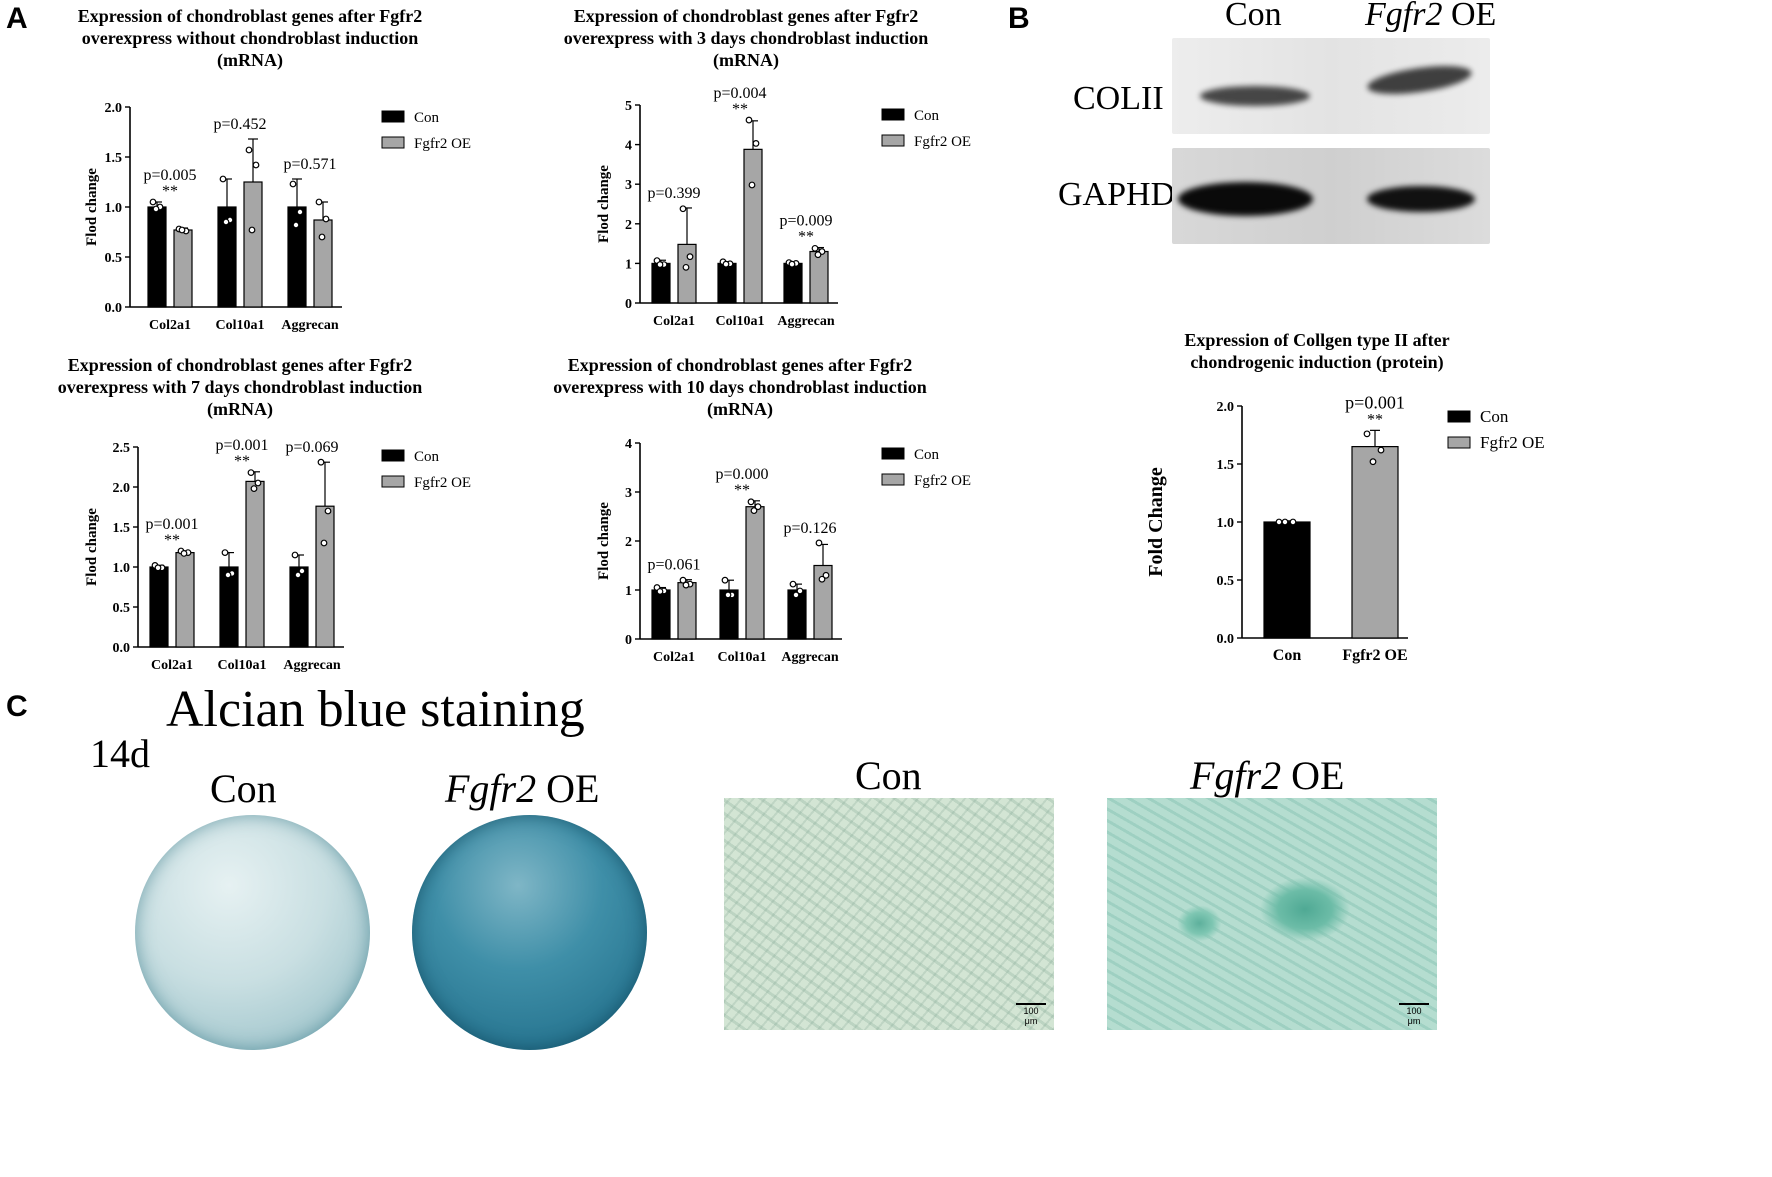 This screenshot has height=1177, width=1772. I want to click on micro-label-con: Con, so click(888, 775).